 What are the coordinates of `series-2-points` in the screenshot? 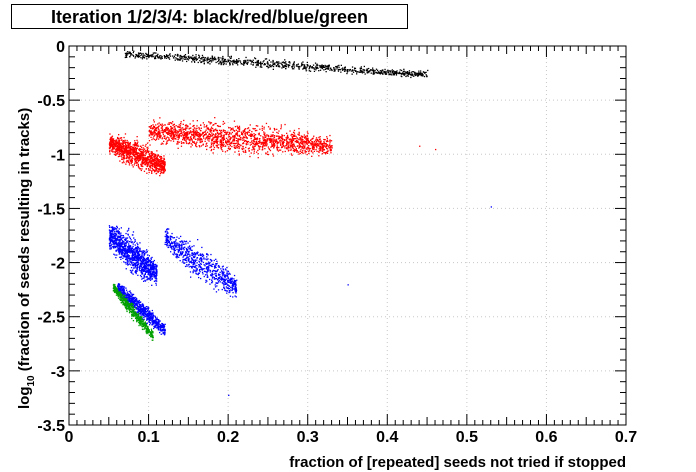 It's located at (272, 147).